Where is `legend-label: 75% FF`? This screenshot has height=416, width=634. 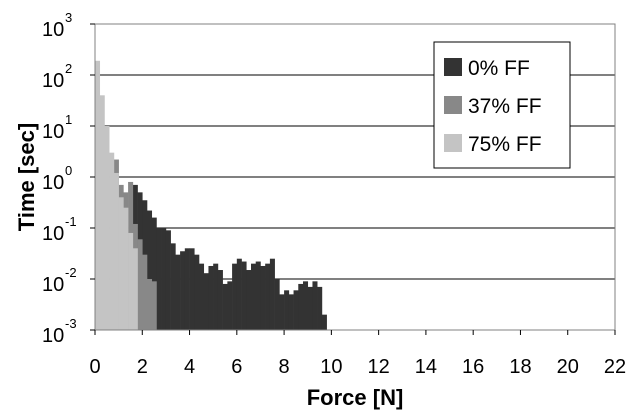
legend-label: 75% FF is located at coordinates (505, 144).